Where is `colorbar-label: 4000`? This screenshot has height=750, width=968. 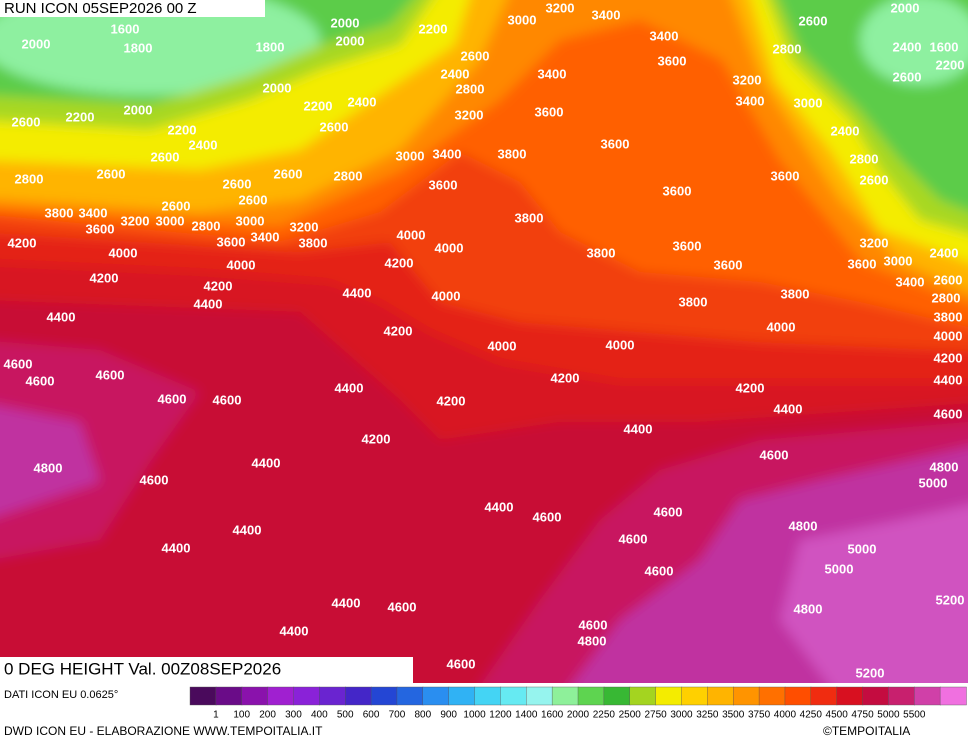 colorbar-label: 4000 is located at coordinates (785, 715).